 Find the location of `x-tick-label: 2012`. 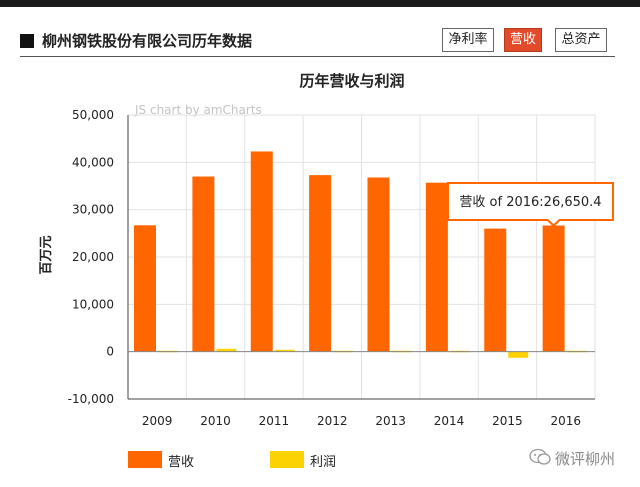

x-tick-label: 2012 is located at coordinates (332, 421).